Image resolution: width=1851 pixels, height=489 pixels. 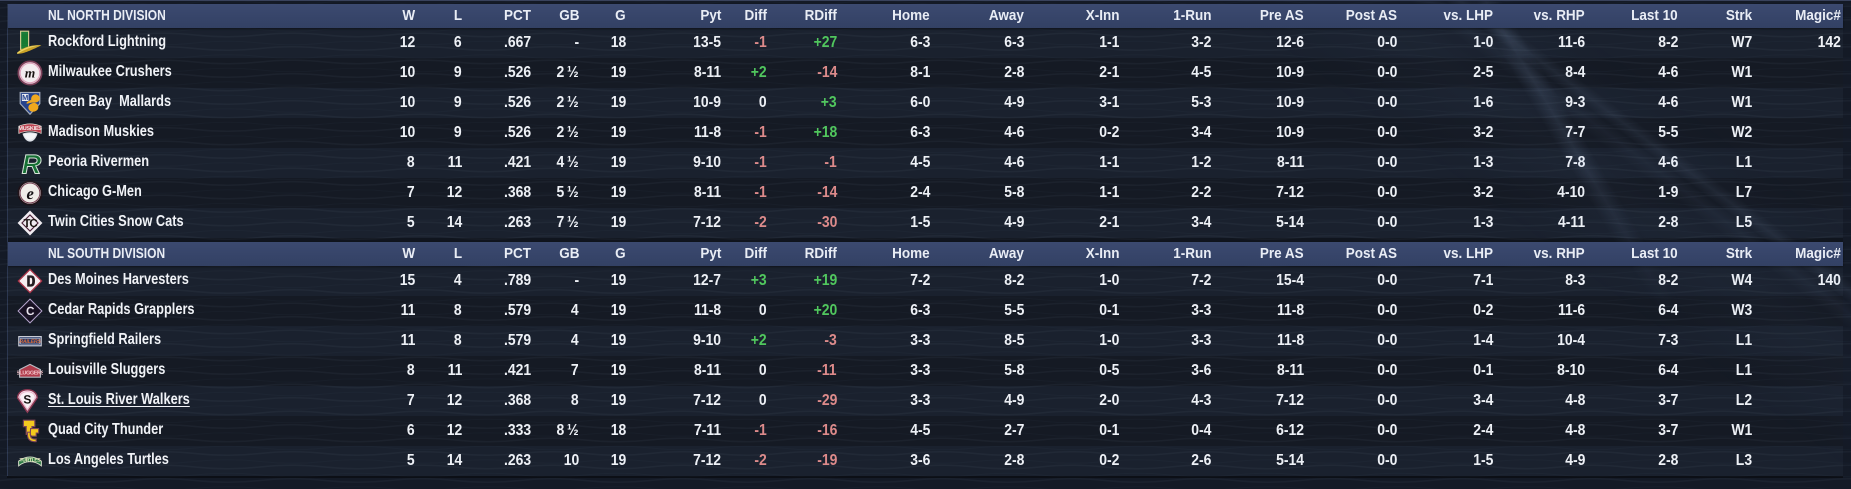 What do you see at coordinates (31, 224) in the screenshot?
I see `svg-text: TC` at bounding box center [31, 224].